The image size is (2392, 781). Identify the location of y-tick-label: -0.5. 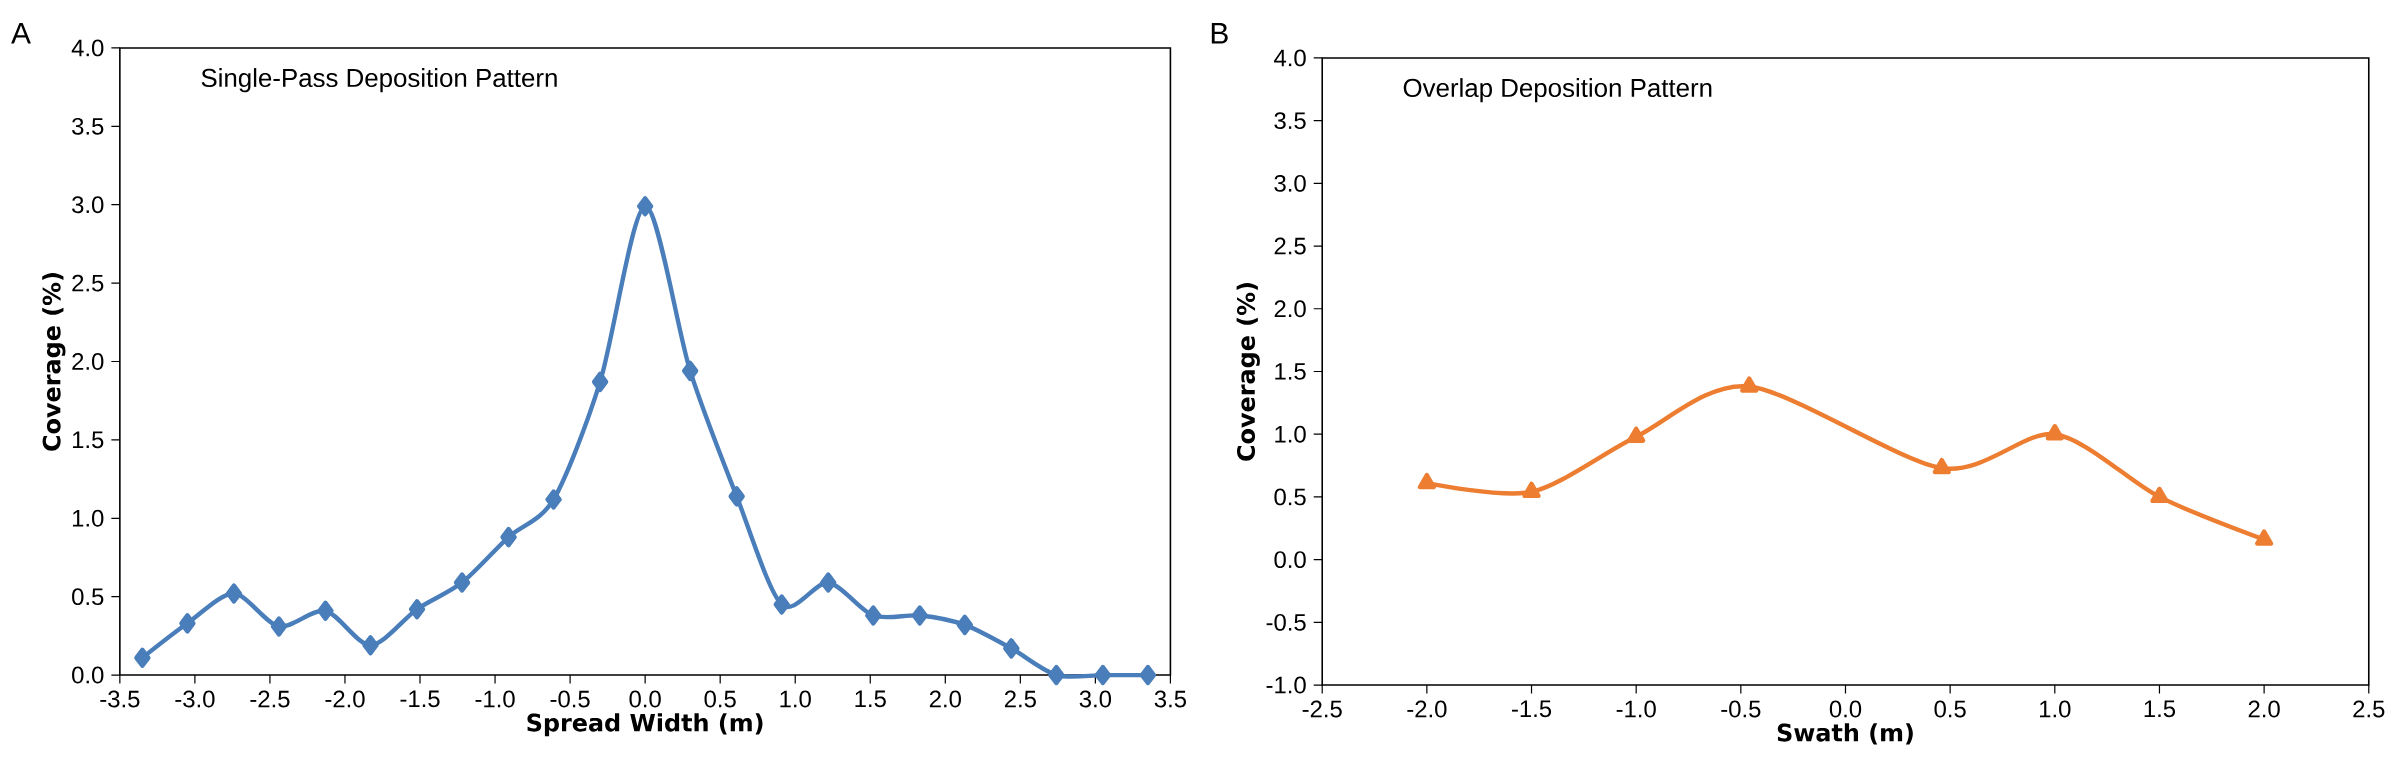
(1286, 622).